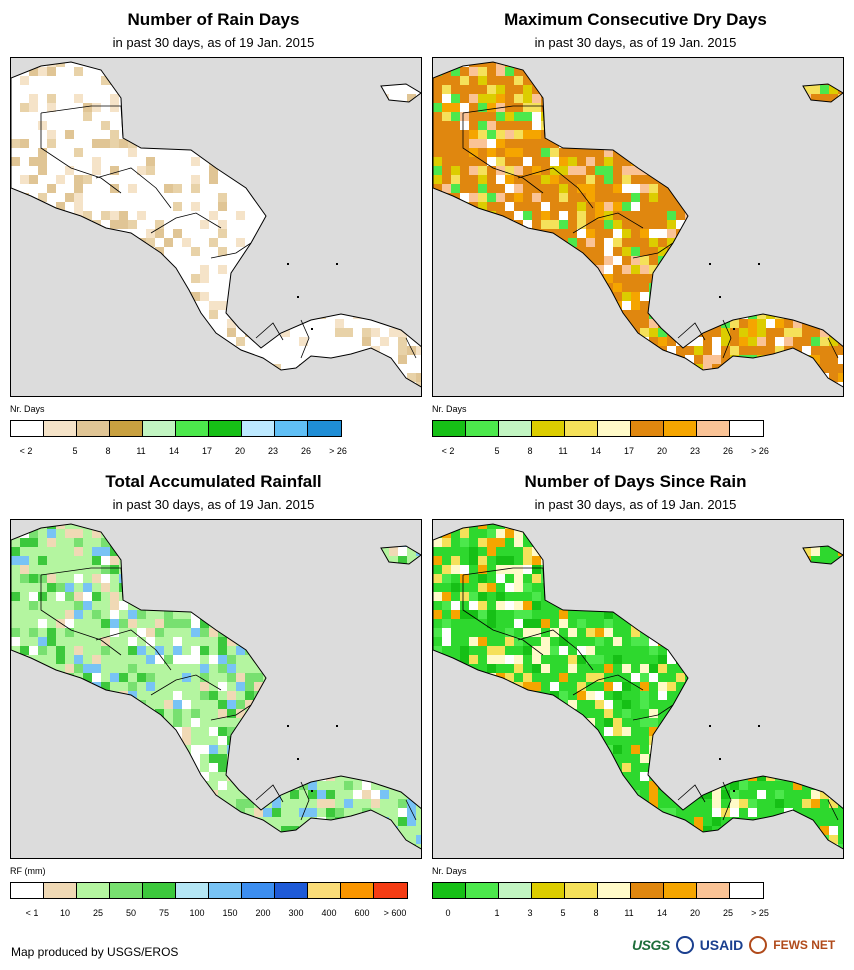 This screenshot has height=970, width=854. Describe the element at coordinates (131, 913) in the screenshot. I see `legend-tick-label: 50` at that location.